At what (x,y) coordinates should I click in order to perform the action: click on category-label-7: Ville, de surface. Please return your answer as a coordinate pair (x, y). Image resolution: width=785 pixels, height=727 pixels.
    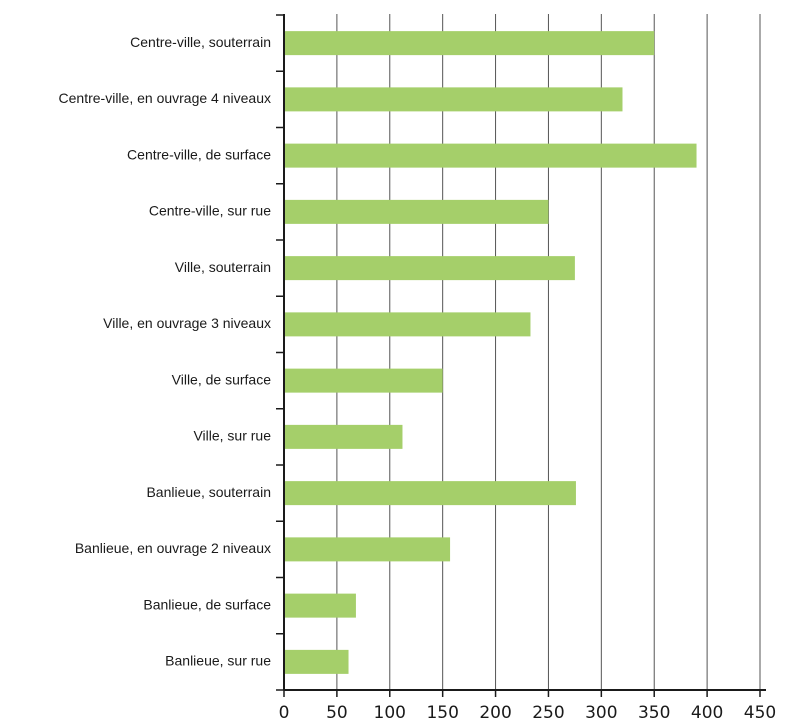
    Looking at the image, I should click on (222, 379).